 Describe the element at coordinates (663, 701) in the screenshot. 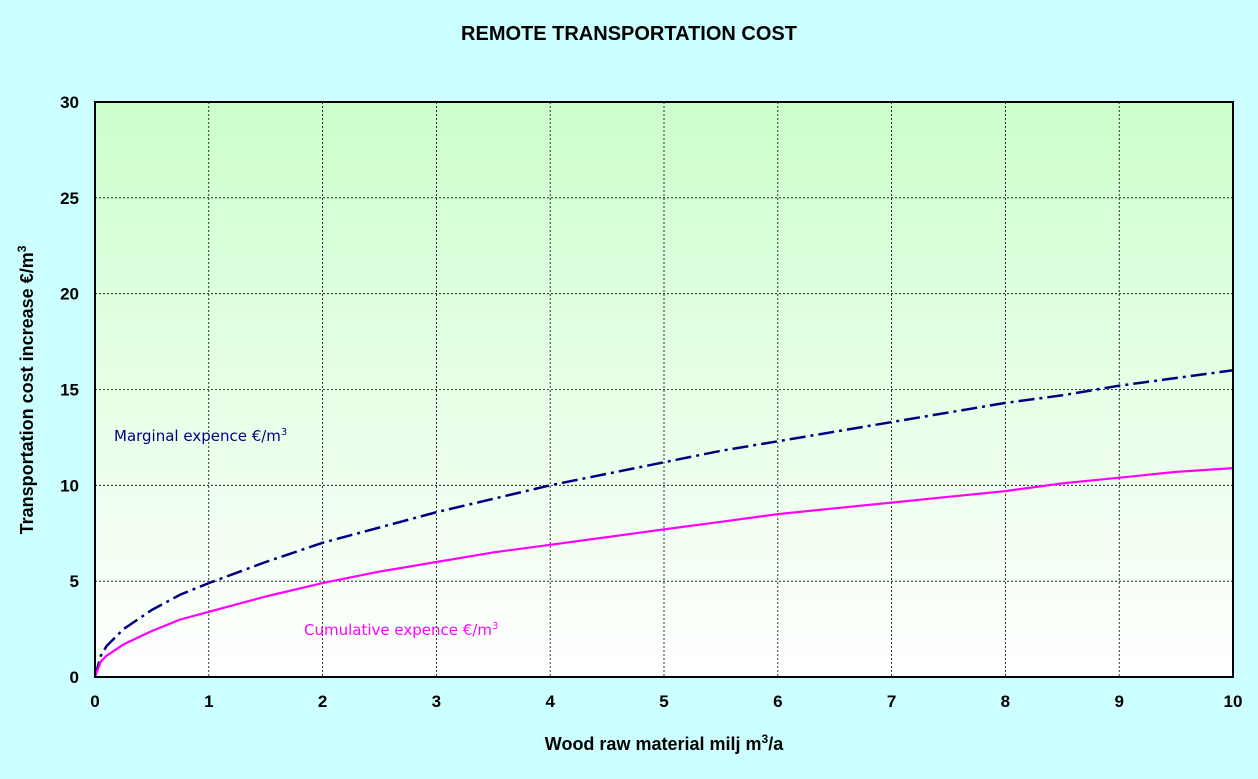

I see `x-tick-label: 5` at that location.